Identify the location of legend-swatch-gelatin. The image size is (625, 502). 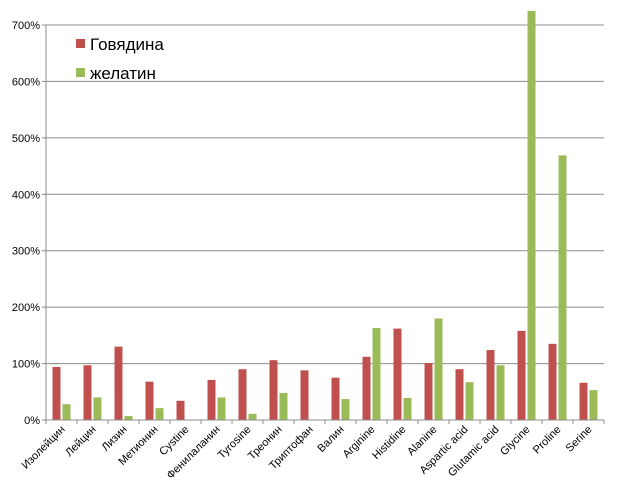
(80, 72).